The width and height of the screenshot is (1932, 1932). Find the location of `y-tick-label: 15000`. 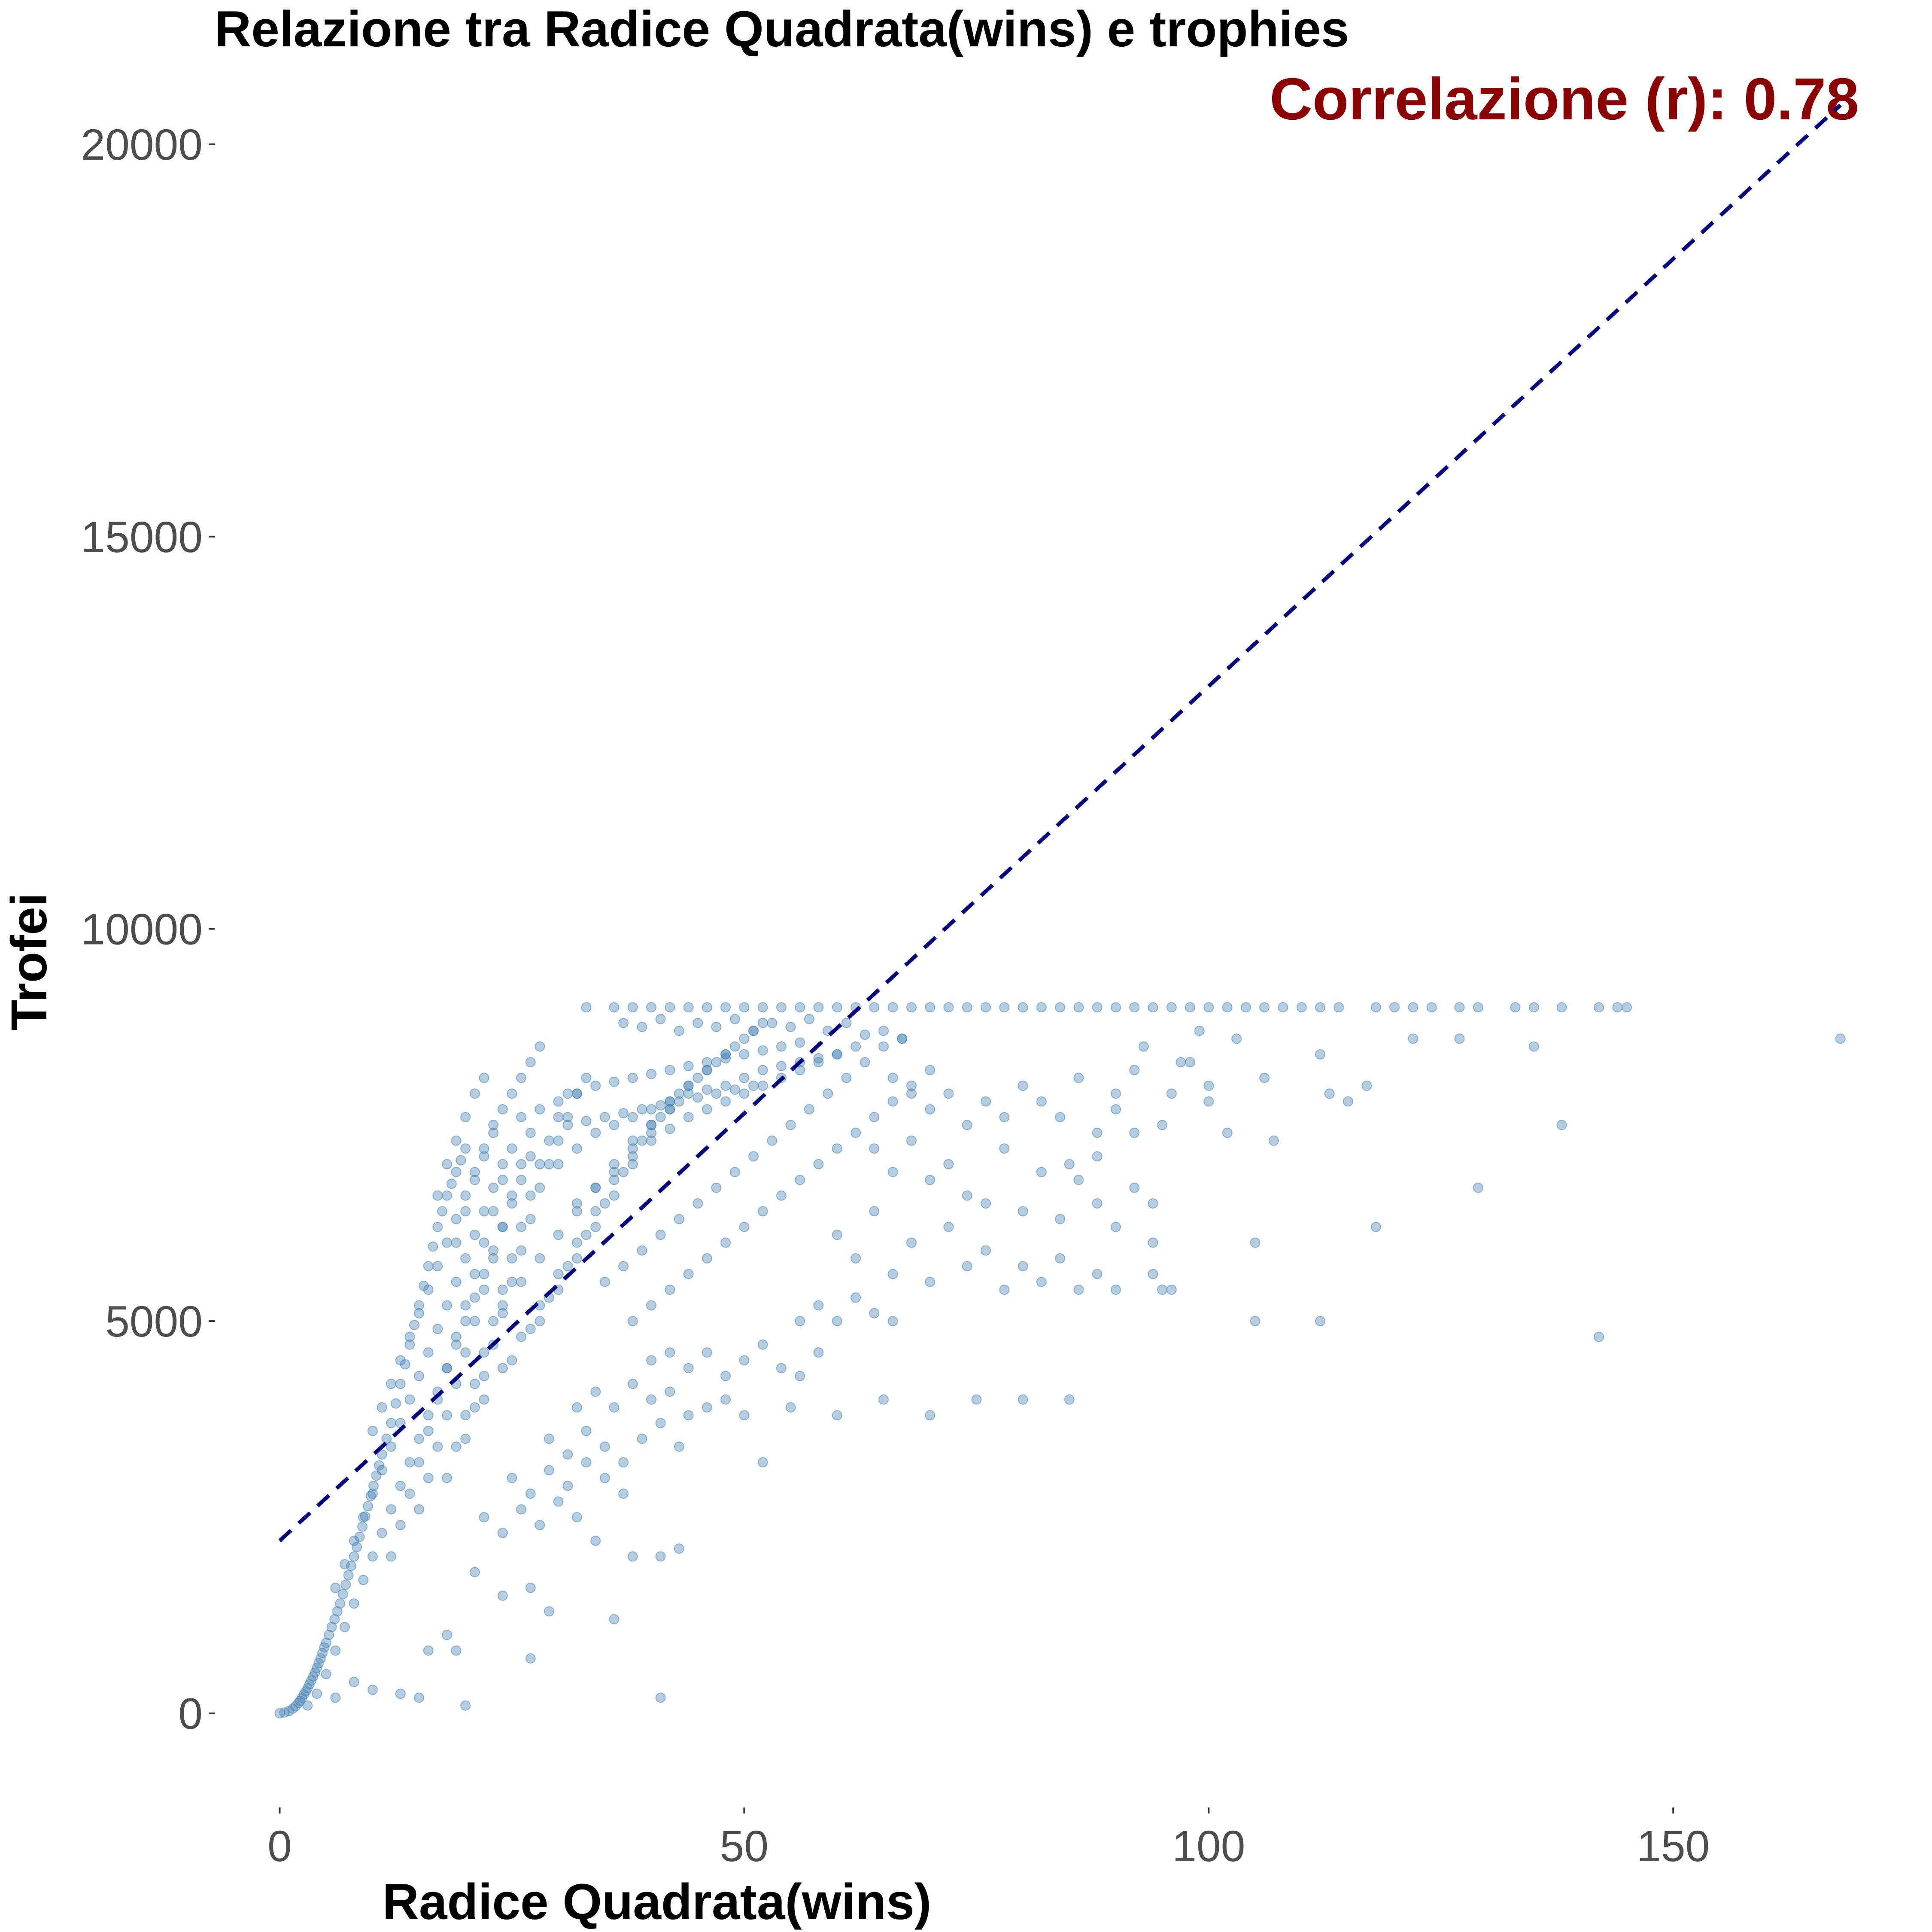

y-tick-label: 15000 is located at coordinates (142, 537).